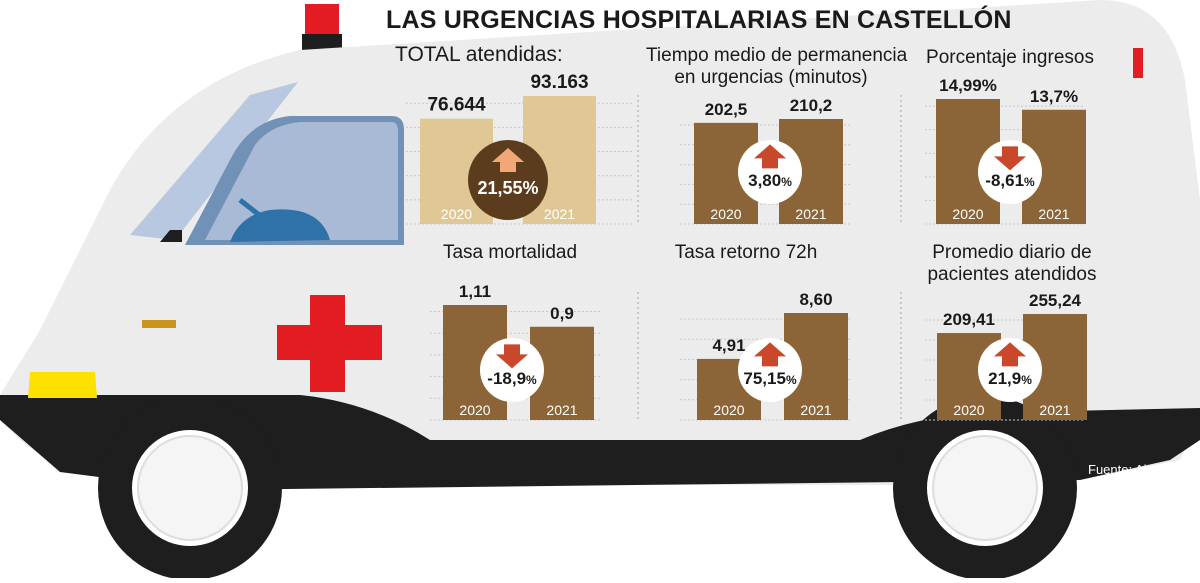 This screenshot has width=1200, height=583. I want to click on change-label: -18,9%, so click(512, 378).